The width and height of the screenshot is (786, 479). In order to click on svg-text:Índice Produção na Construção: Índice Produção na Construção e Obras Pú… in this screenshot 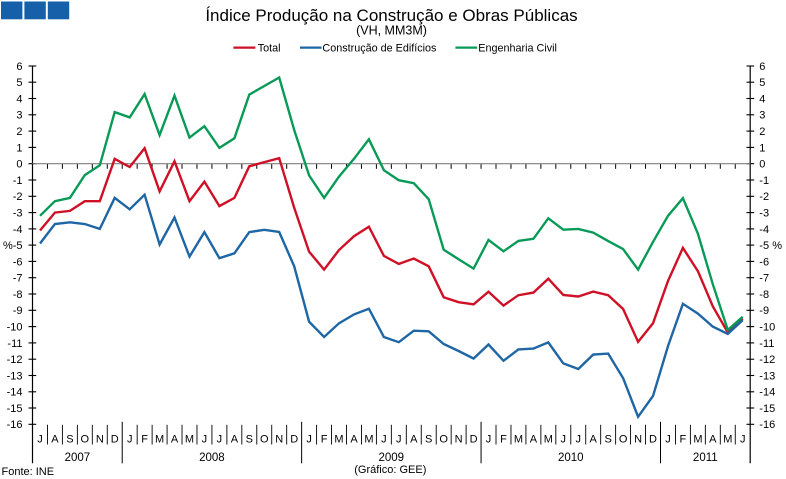, I will do `click(391, 15)`.